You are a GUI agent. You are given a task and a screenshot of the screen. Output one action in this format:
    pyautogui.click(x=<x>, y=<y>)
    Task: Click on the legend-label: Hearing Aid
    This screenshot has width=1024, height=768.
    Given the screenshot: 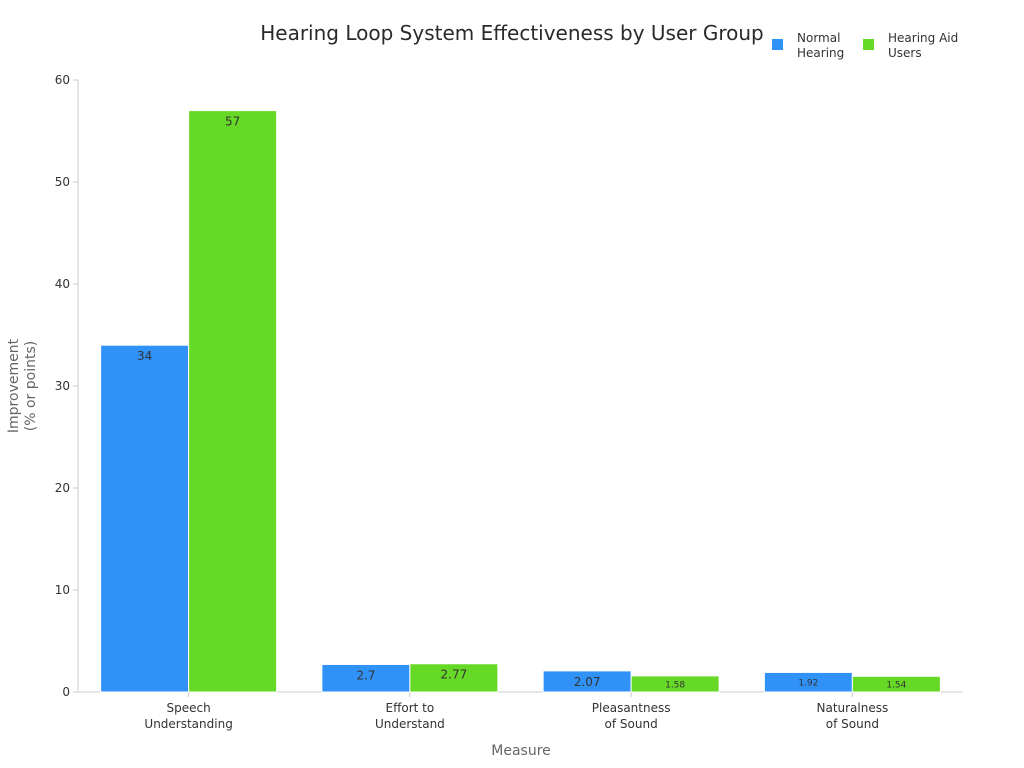 What is the action you would take?
    pyautogui.click(x=923, y=38)
    